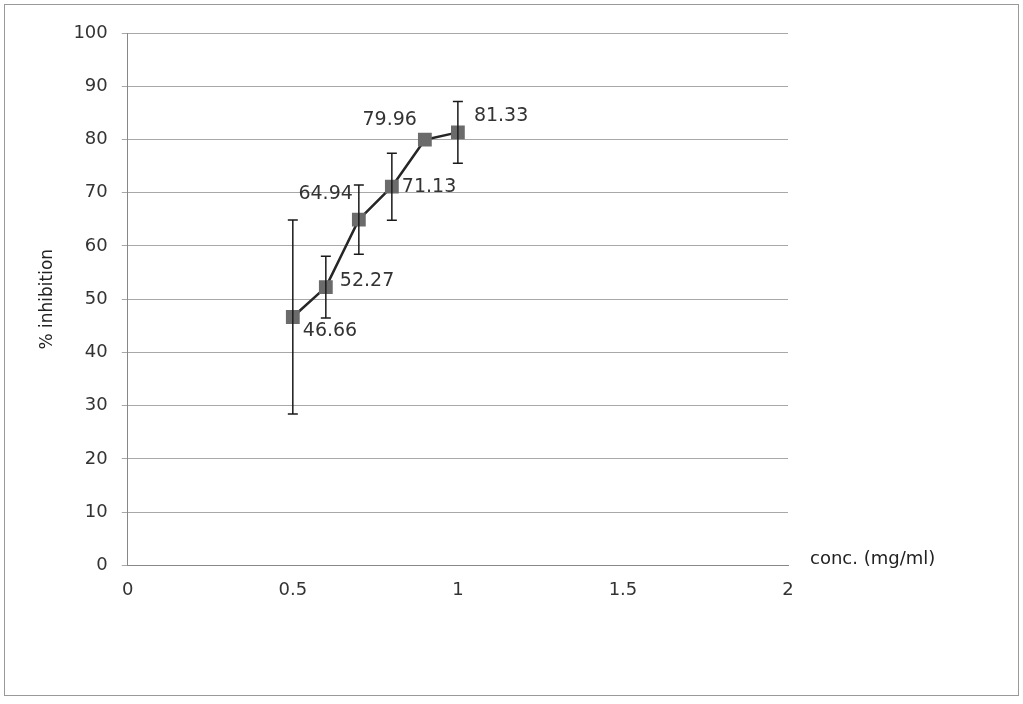  What do you see at coordinates (96, 138) in the screenshot?
I see `y-tick-label: 80` at bounding box center [96, 138].